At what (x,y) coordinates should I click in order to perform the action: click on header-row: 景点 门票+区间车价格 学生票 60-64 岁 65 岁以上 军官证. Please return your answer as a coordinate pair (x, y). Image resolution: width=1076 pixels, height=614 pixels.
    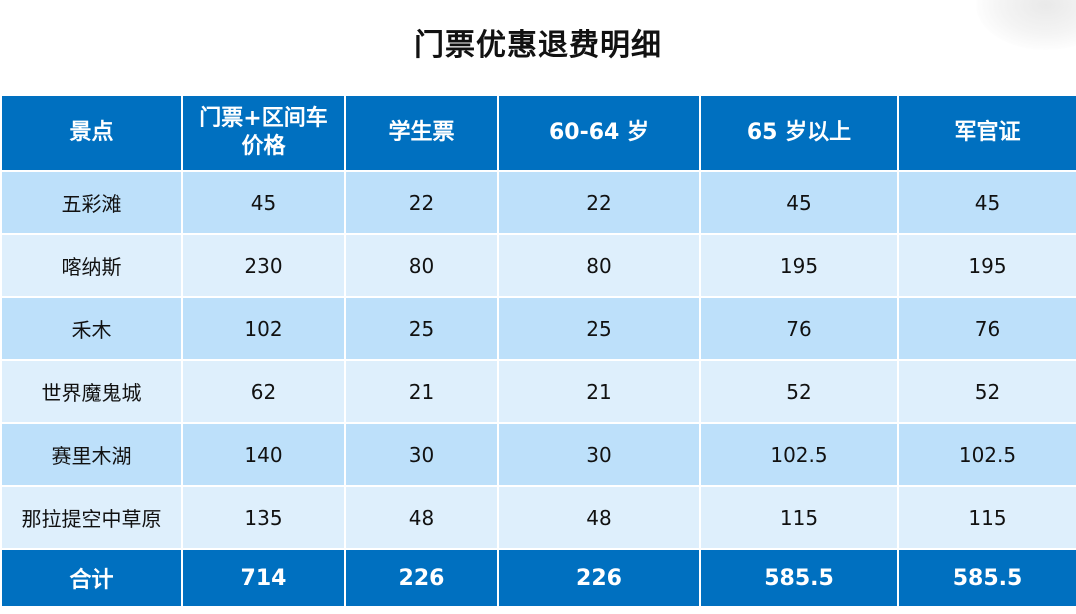
    Looking at the image, I should click on (538, 133).